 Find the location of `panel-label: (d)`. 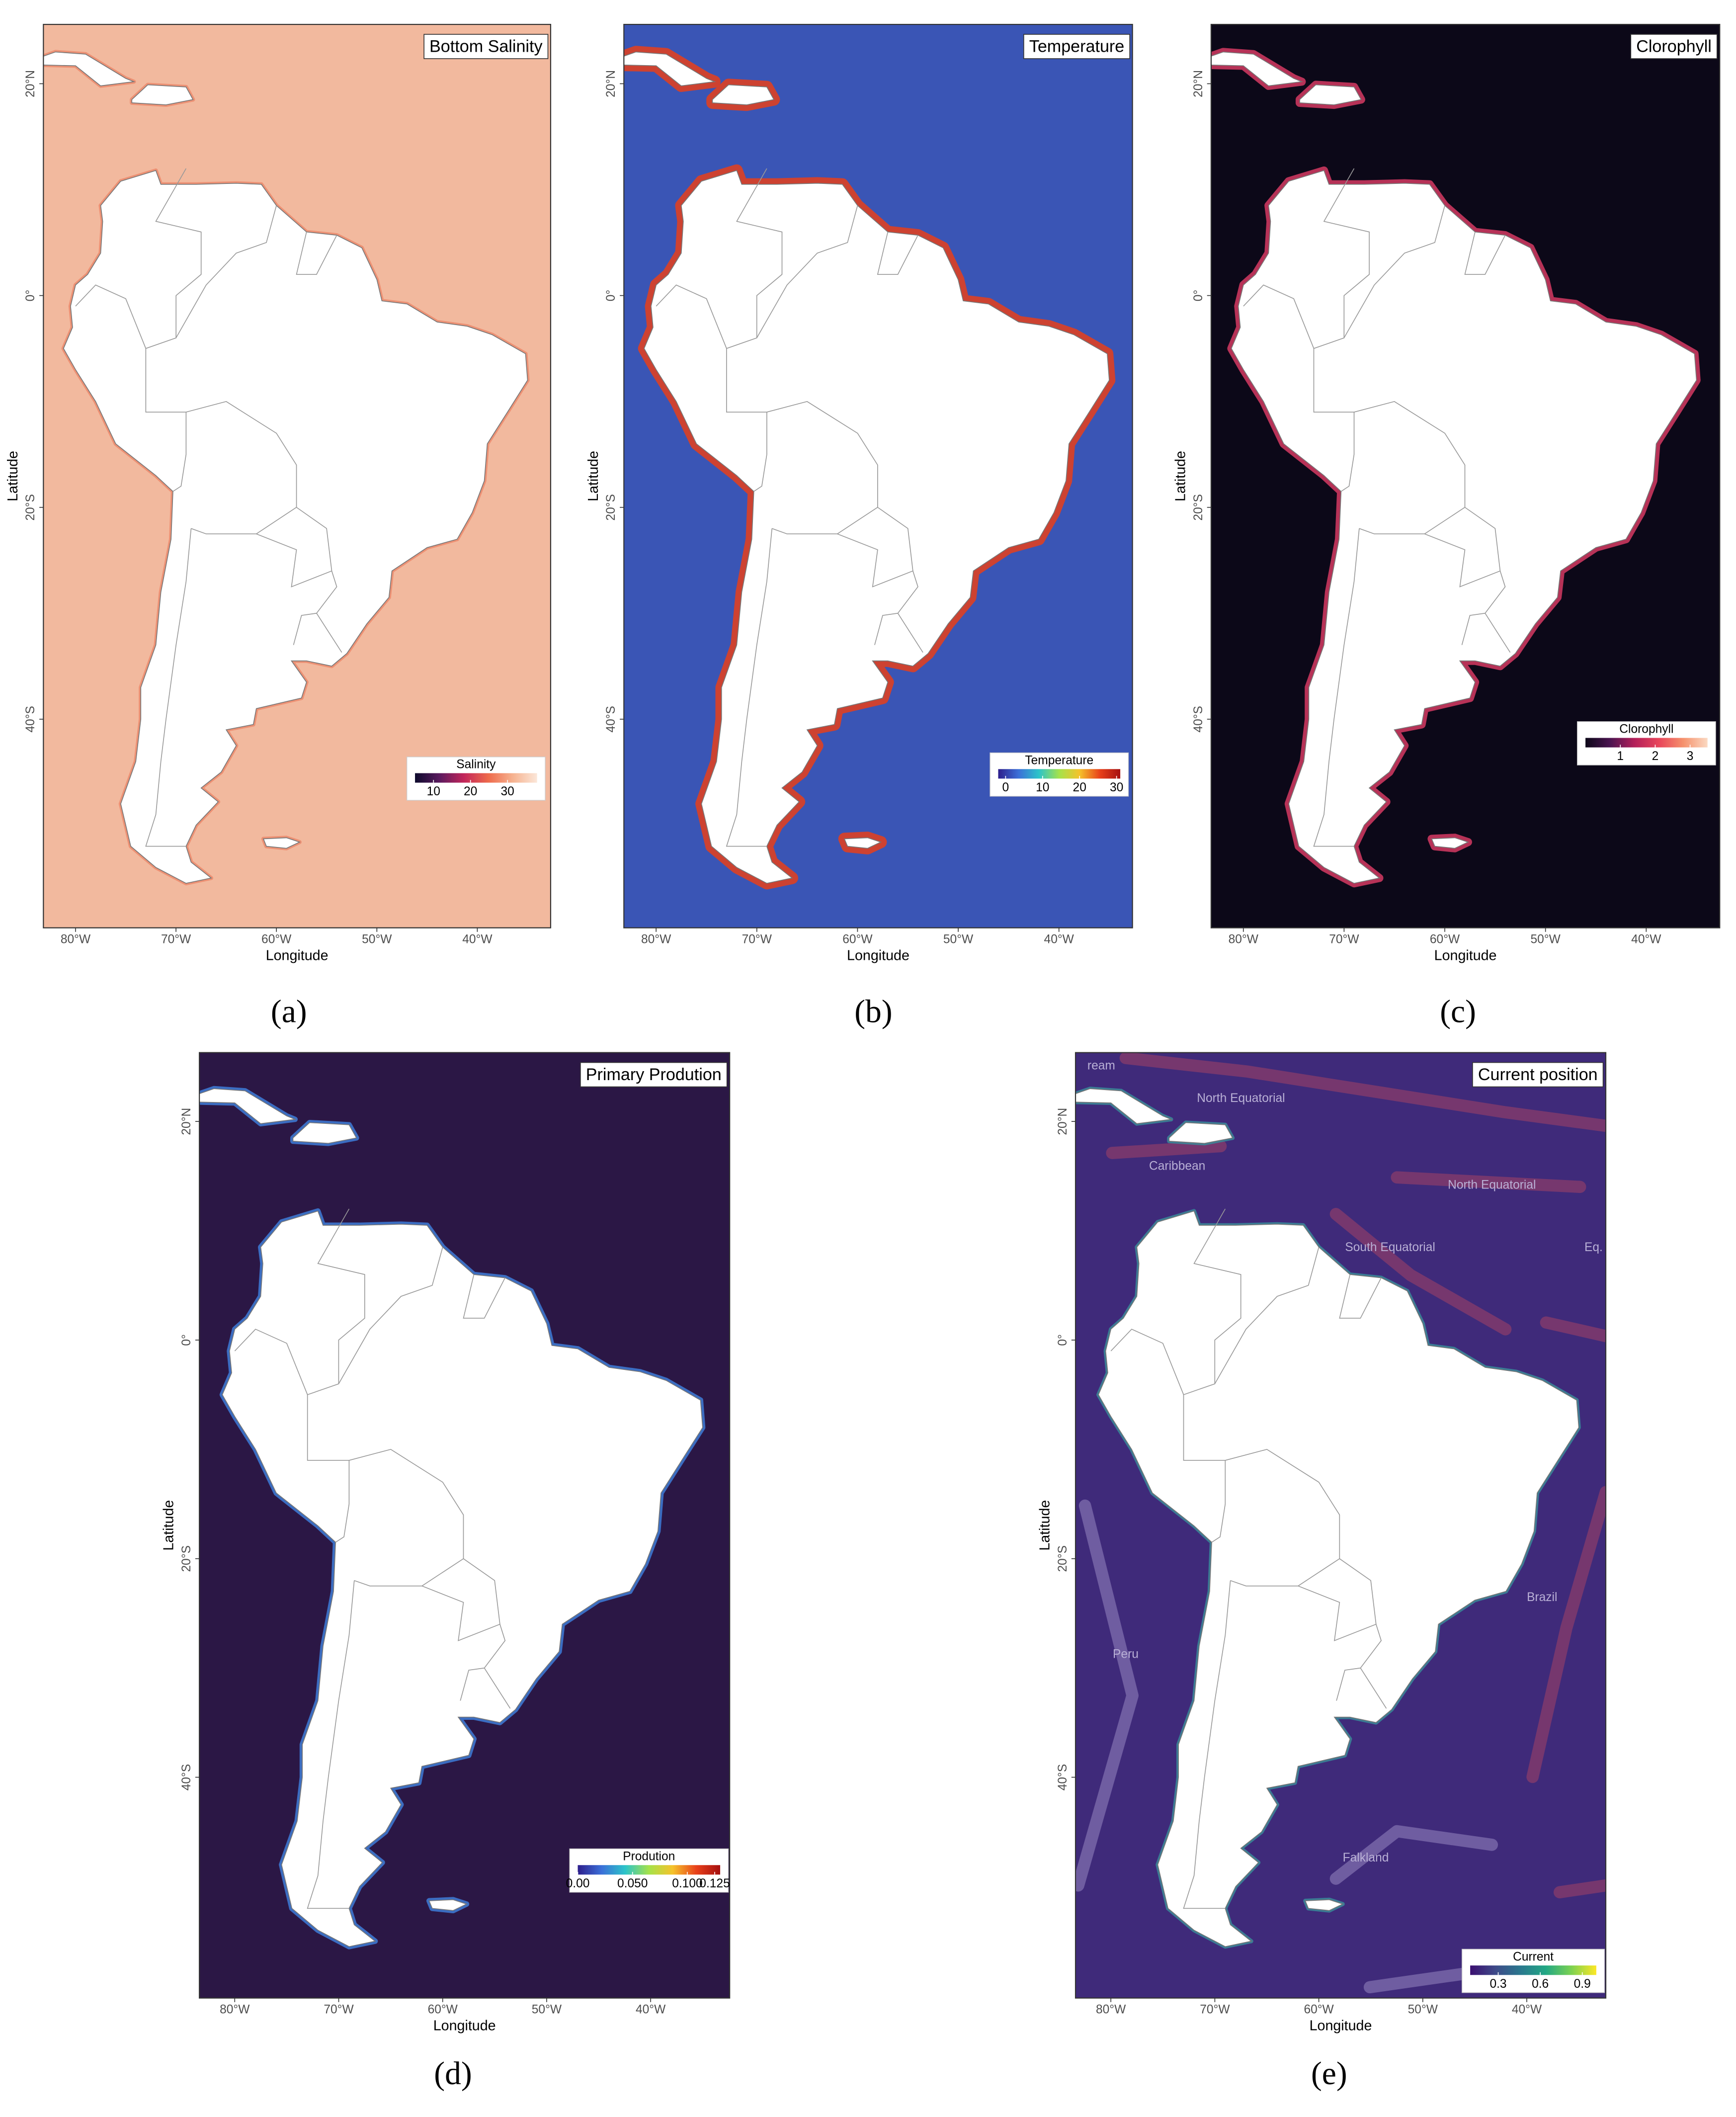

panel-label: (d) is located at coordinates (453, 2074).